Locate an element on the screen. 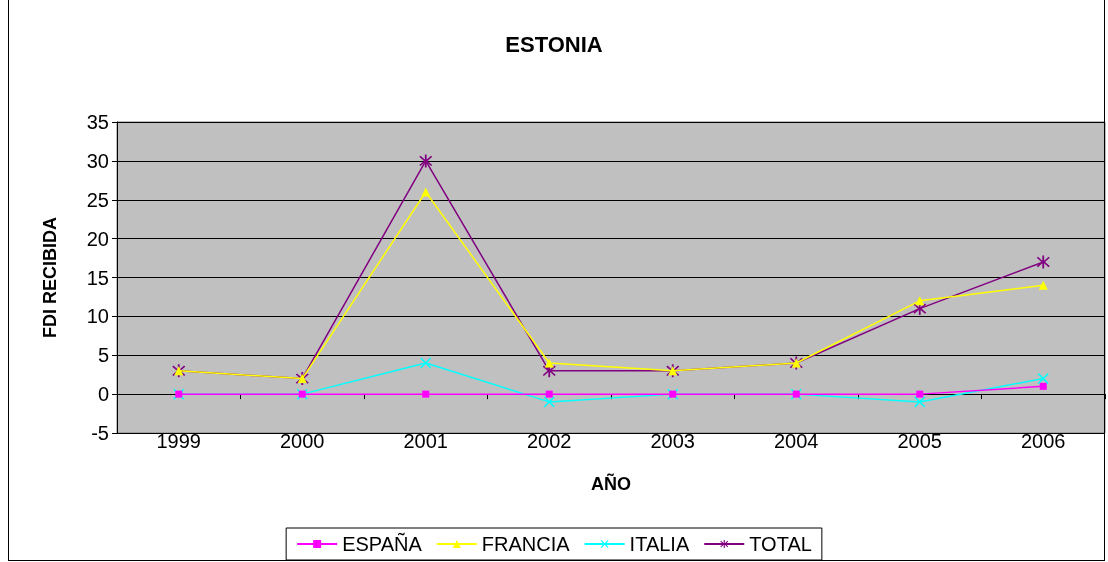 The image size is (1108, 562). x-tick-label: 1999 is located at coordinates (178, 441).